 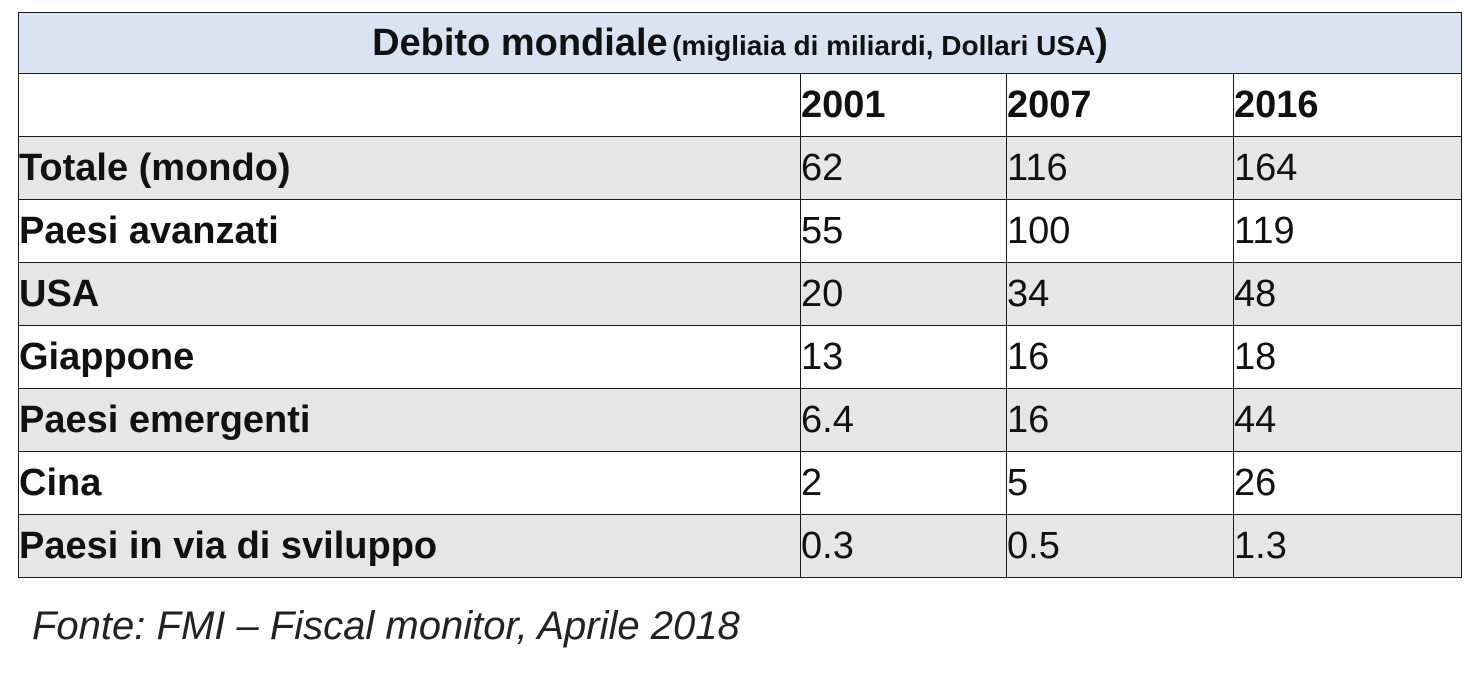 I want to click on table-row: Cina 2 5 26, so click(x=740, y=483).